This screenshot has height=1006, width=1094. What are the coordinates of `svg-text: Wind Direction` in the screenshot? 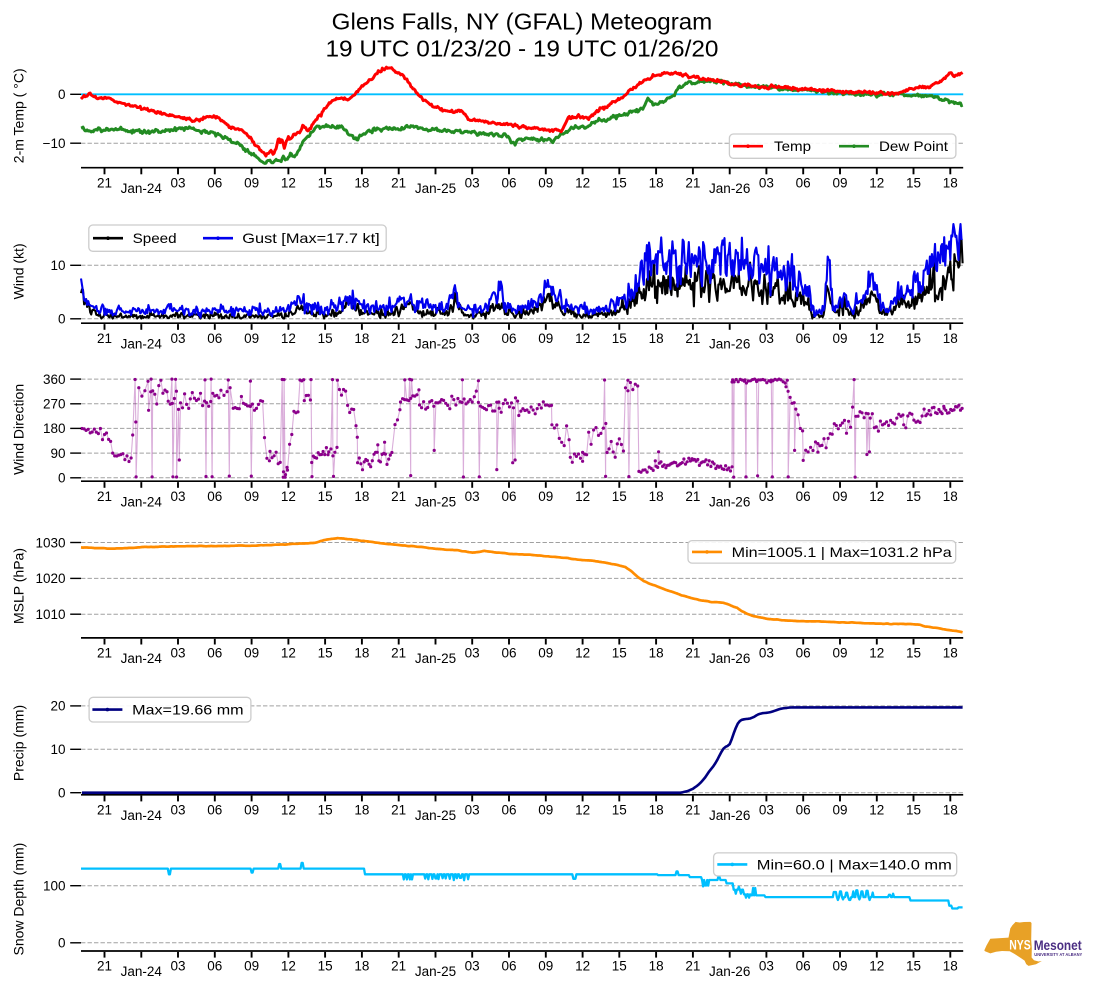 It's located at (19, 429).